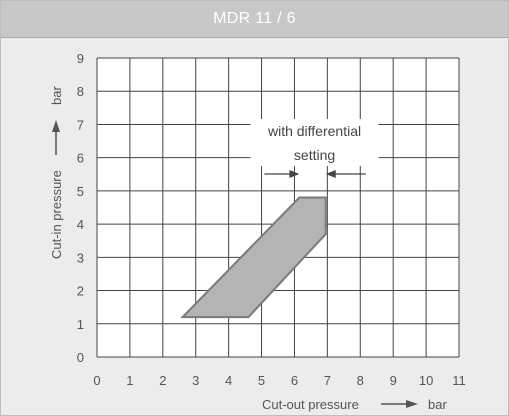 This screenshot has height=416, width=509. I want to click on x-tick-label: 0, so click(96, 380).